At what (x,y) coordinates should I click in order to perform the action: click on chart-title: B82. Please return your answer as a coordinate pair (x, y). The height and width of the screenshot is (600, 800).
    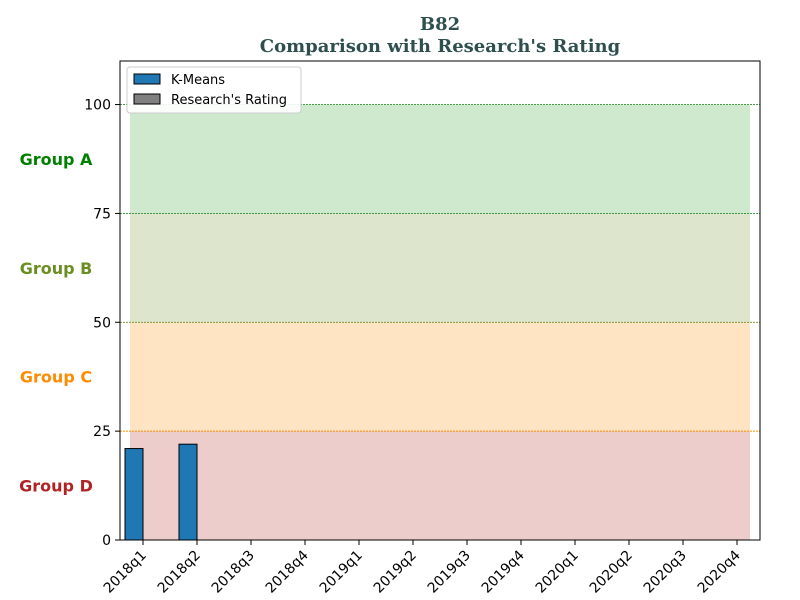
    Looking at the image, I should click on (440, 24).